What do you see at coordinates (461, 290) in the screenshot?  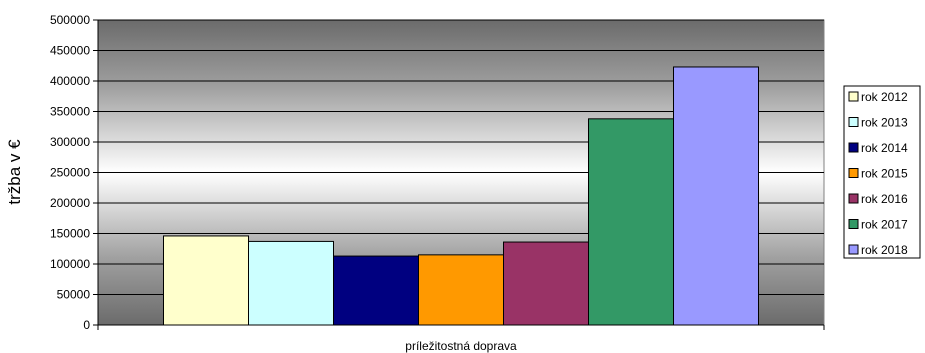 I see `bar-rok-2015` at bounding box center [461, 290].